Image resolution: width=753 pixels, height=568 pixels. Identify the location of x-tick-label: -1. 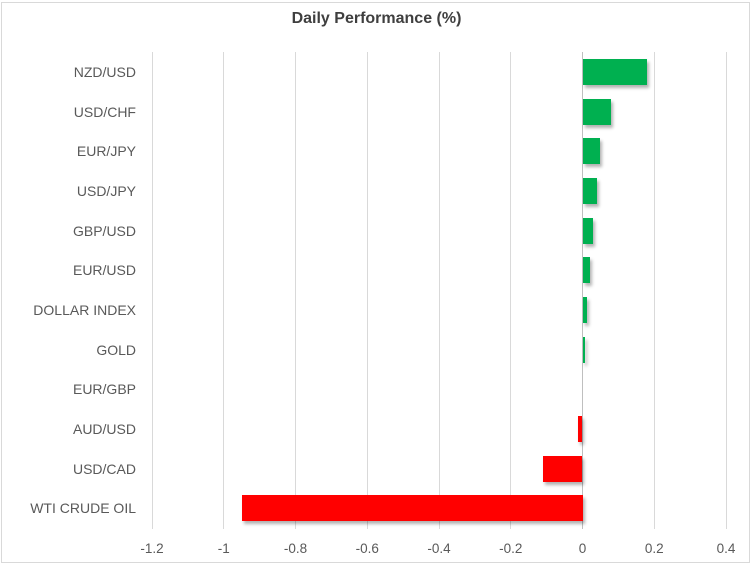
(223, 548).